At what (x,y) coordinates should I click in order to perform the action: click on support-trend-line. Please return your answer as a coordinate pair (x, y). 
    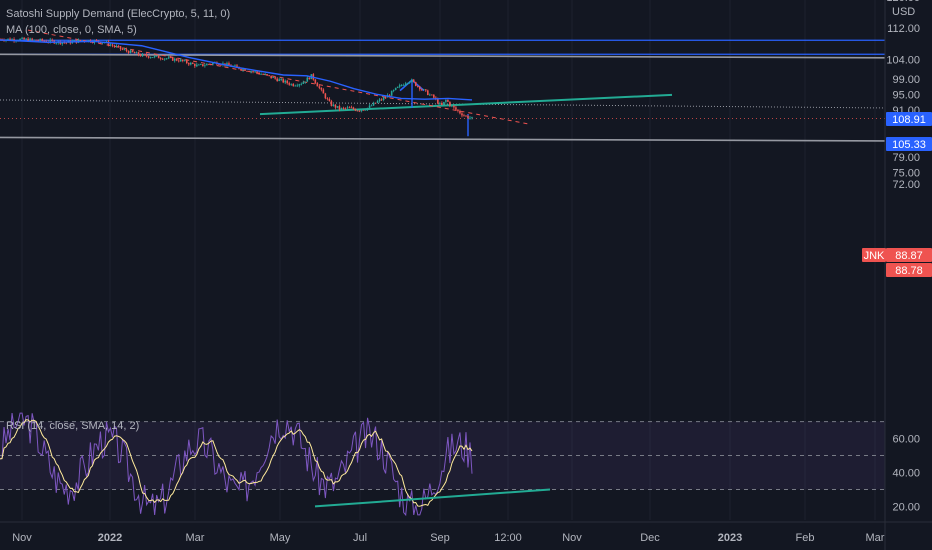
    Looking at the image, I should click on (466, 104).